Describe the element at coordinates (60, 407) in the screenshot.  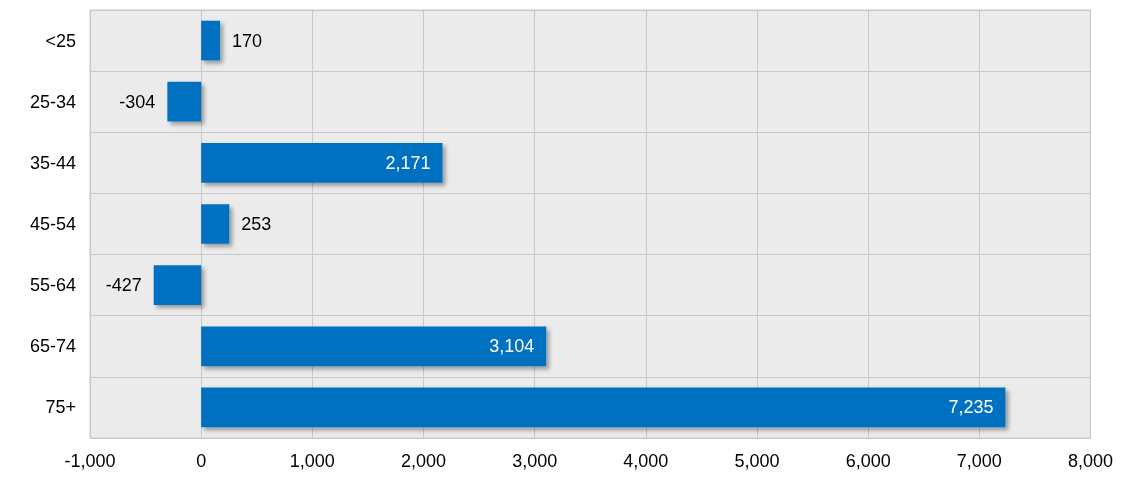
I see `y-tick-label: 75+` at that location.